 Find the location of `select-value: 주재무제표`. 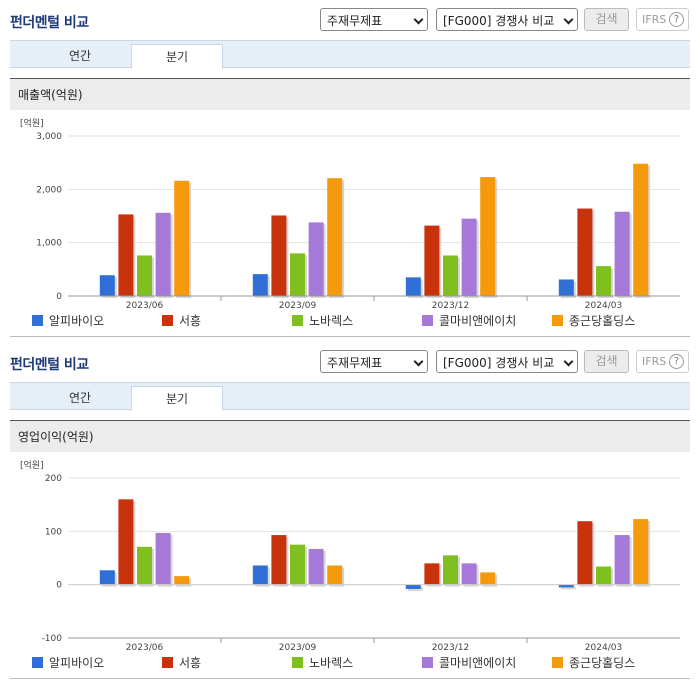

select-value: 주재무제표 is located at coordinates (355, 363).